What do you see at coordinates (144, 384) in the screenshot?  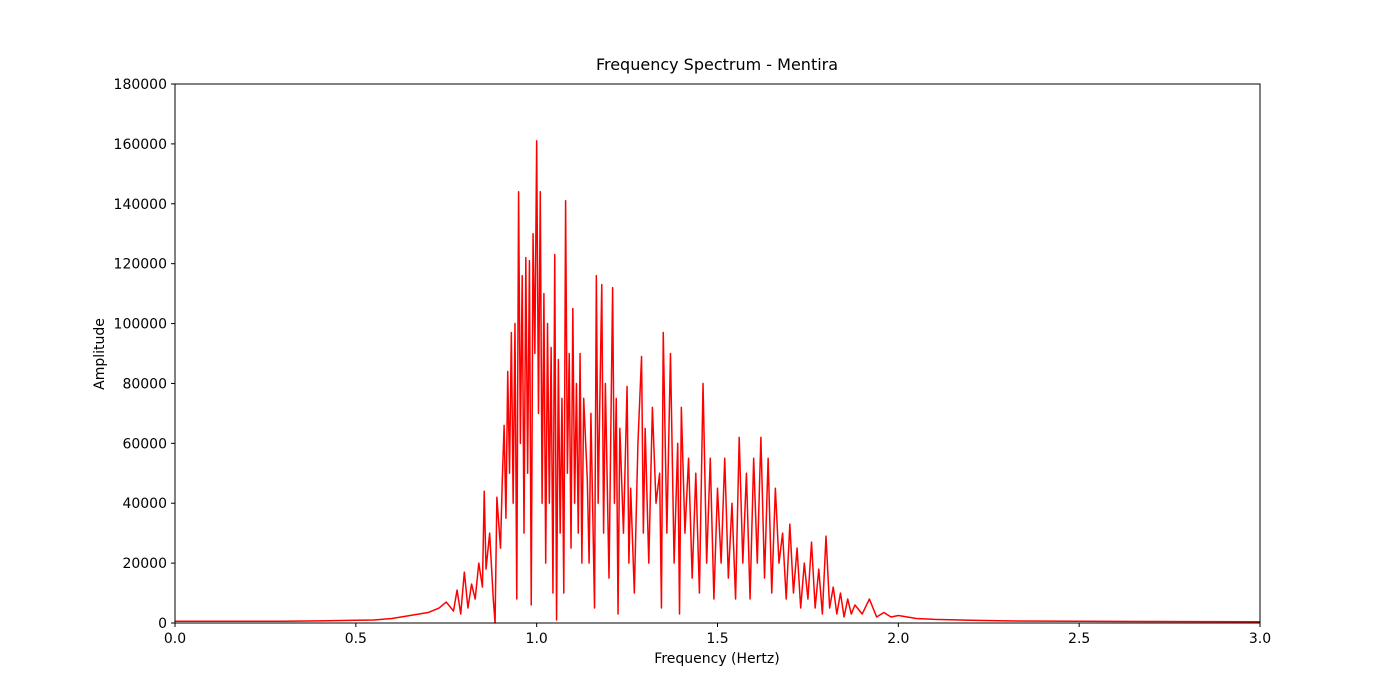 I see `y-tick-label: 80000` at bounding box center [144, 384].